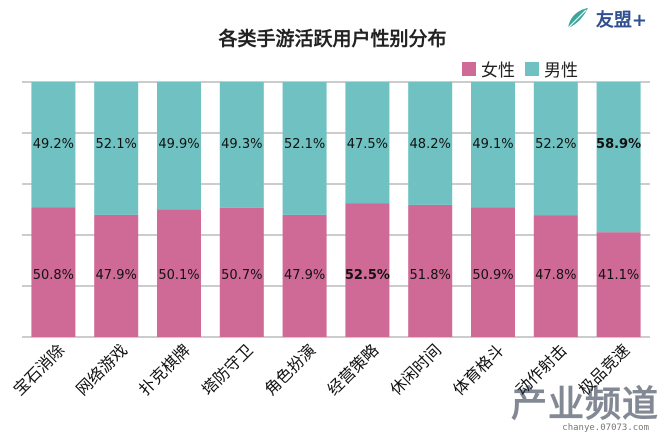 The width and height of the screenshot is (665, 435). What do you see at coordinates (164, 369) in the screenshot?
I see `category-label: 扑克棋牌` at bounding box center [164, 369].